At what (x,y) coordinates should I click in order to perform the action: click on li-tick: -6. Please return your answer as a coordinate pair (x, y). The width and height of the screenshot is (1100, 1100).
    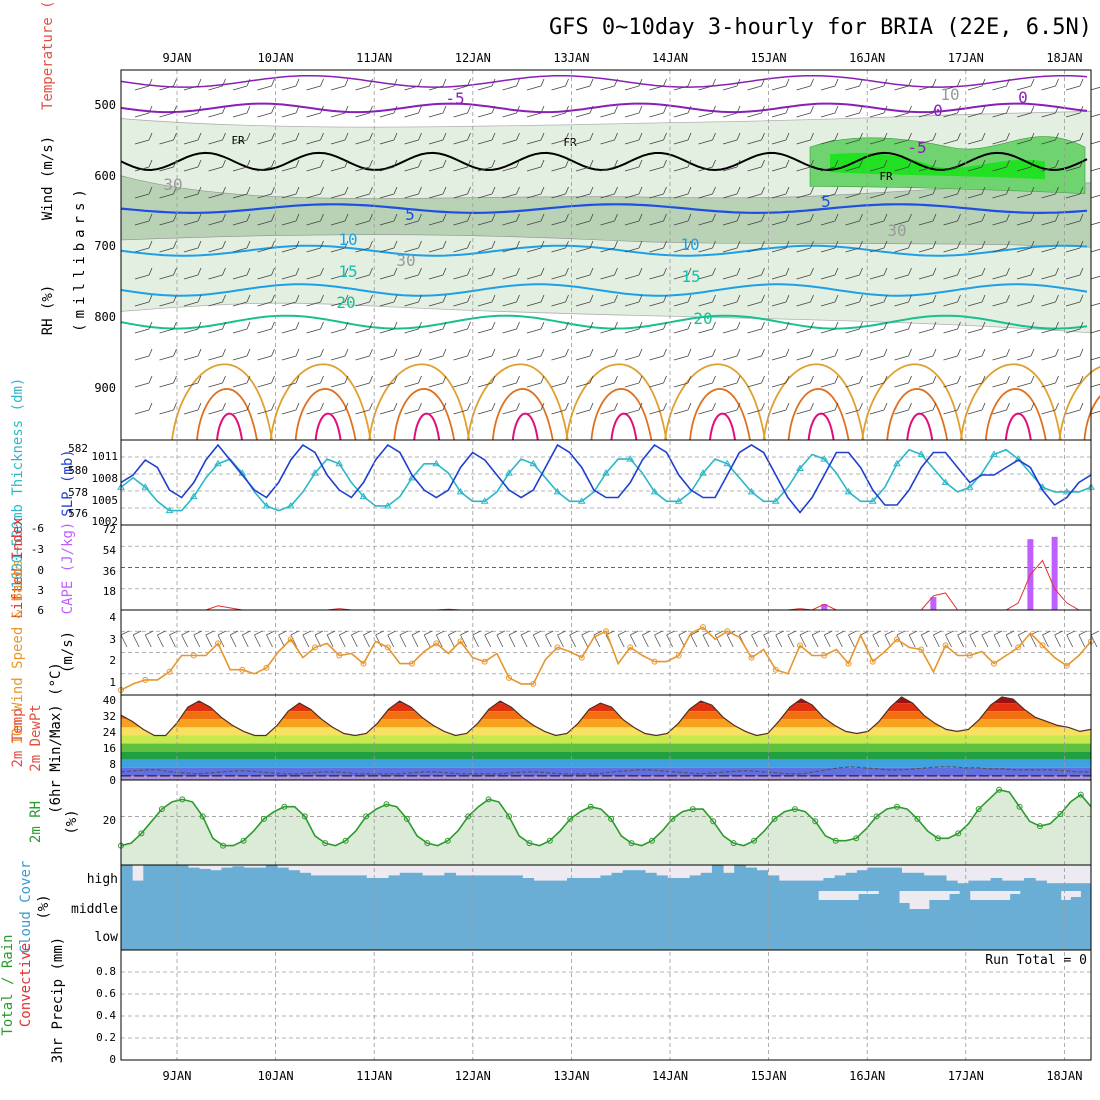
    Looking at the image, I should click on (37, 528).